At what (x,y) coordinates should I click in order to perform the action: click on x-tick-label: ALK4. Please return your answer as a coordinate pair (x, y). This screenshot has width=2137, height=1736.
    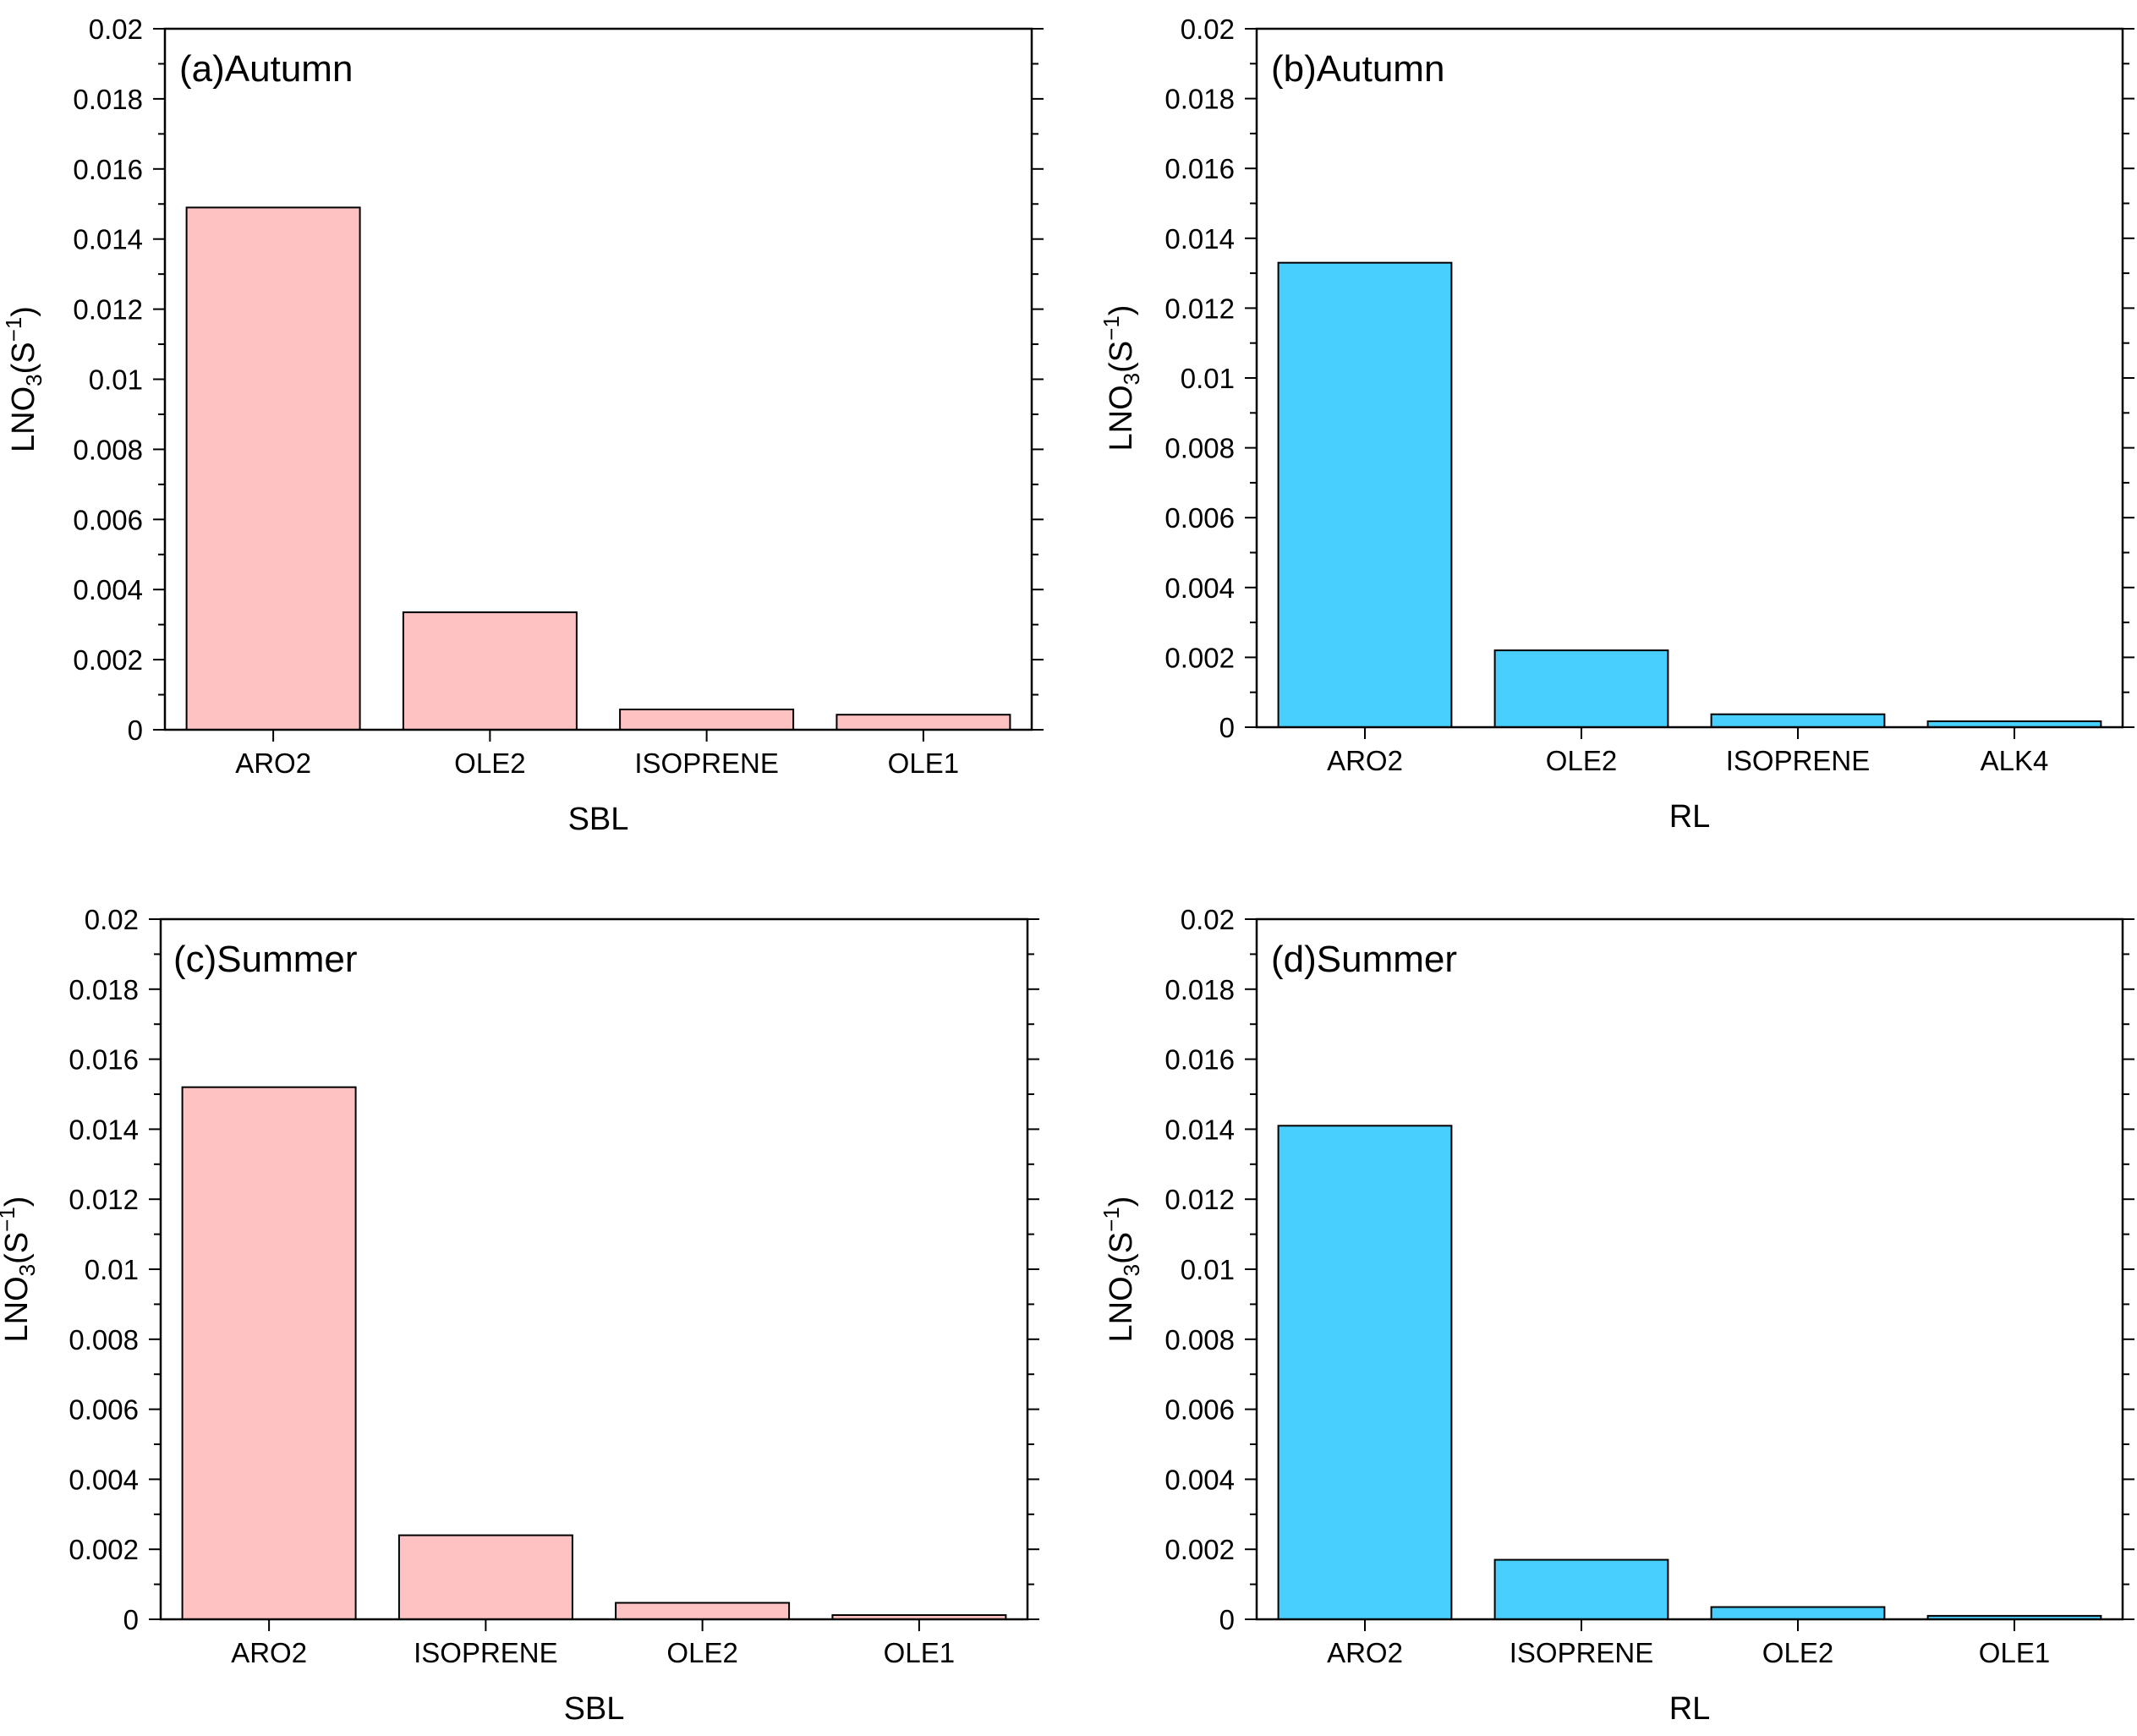
    Looking at the image, I should click on (2015, 760).